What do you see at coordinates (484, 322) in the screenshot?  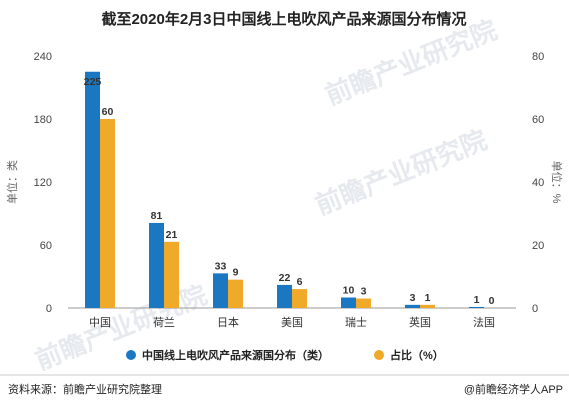 I see `x-tick-label: 法国` at bounding box center [484, 322].